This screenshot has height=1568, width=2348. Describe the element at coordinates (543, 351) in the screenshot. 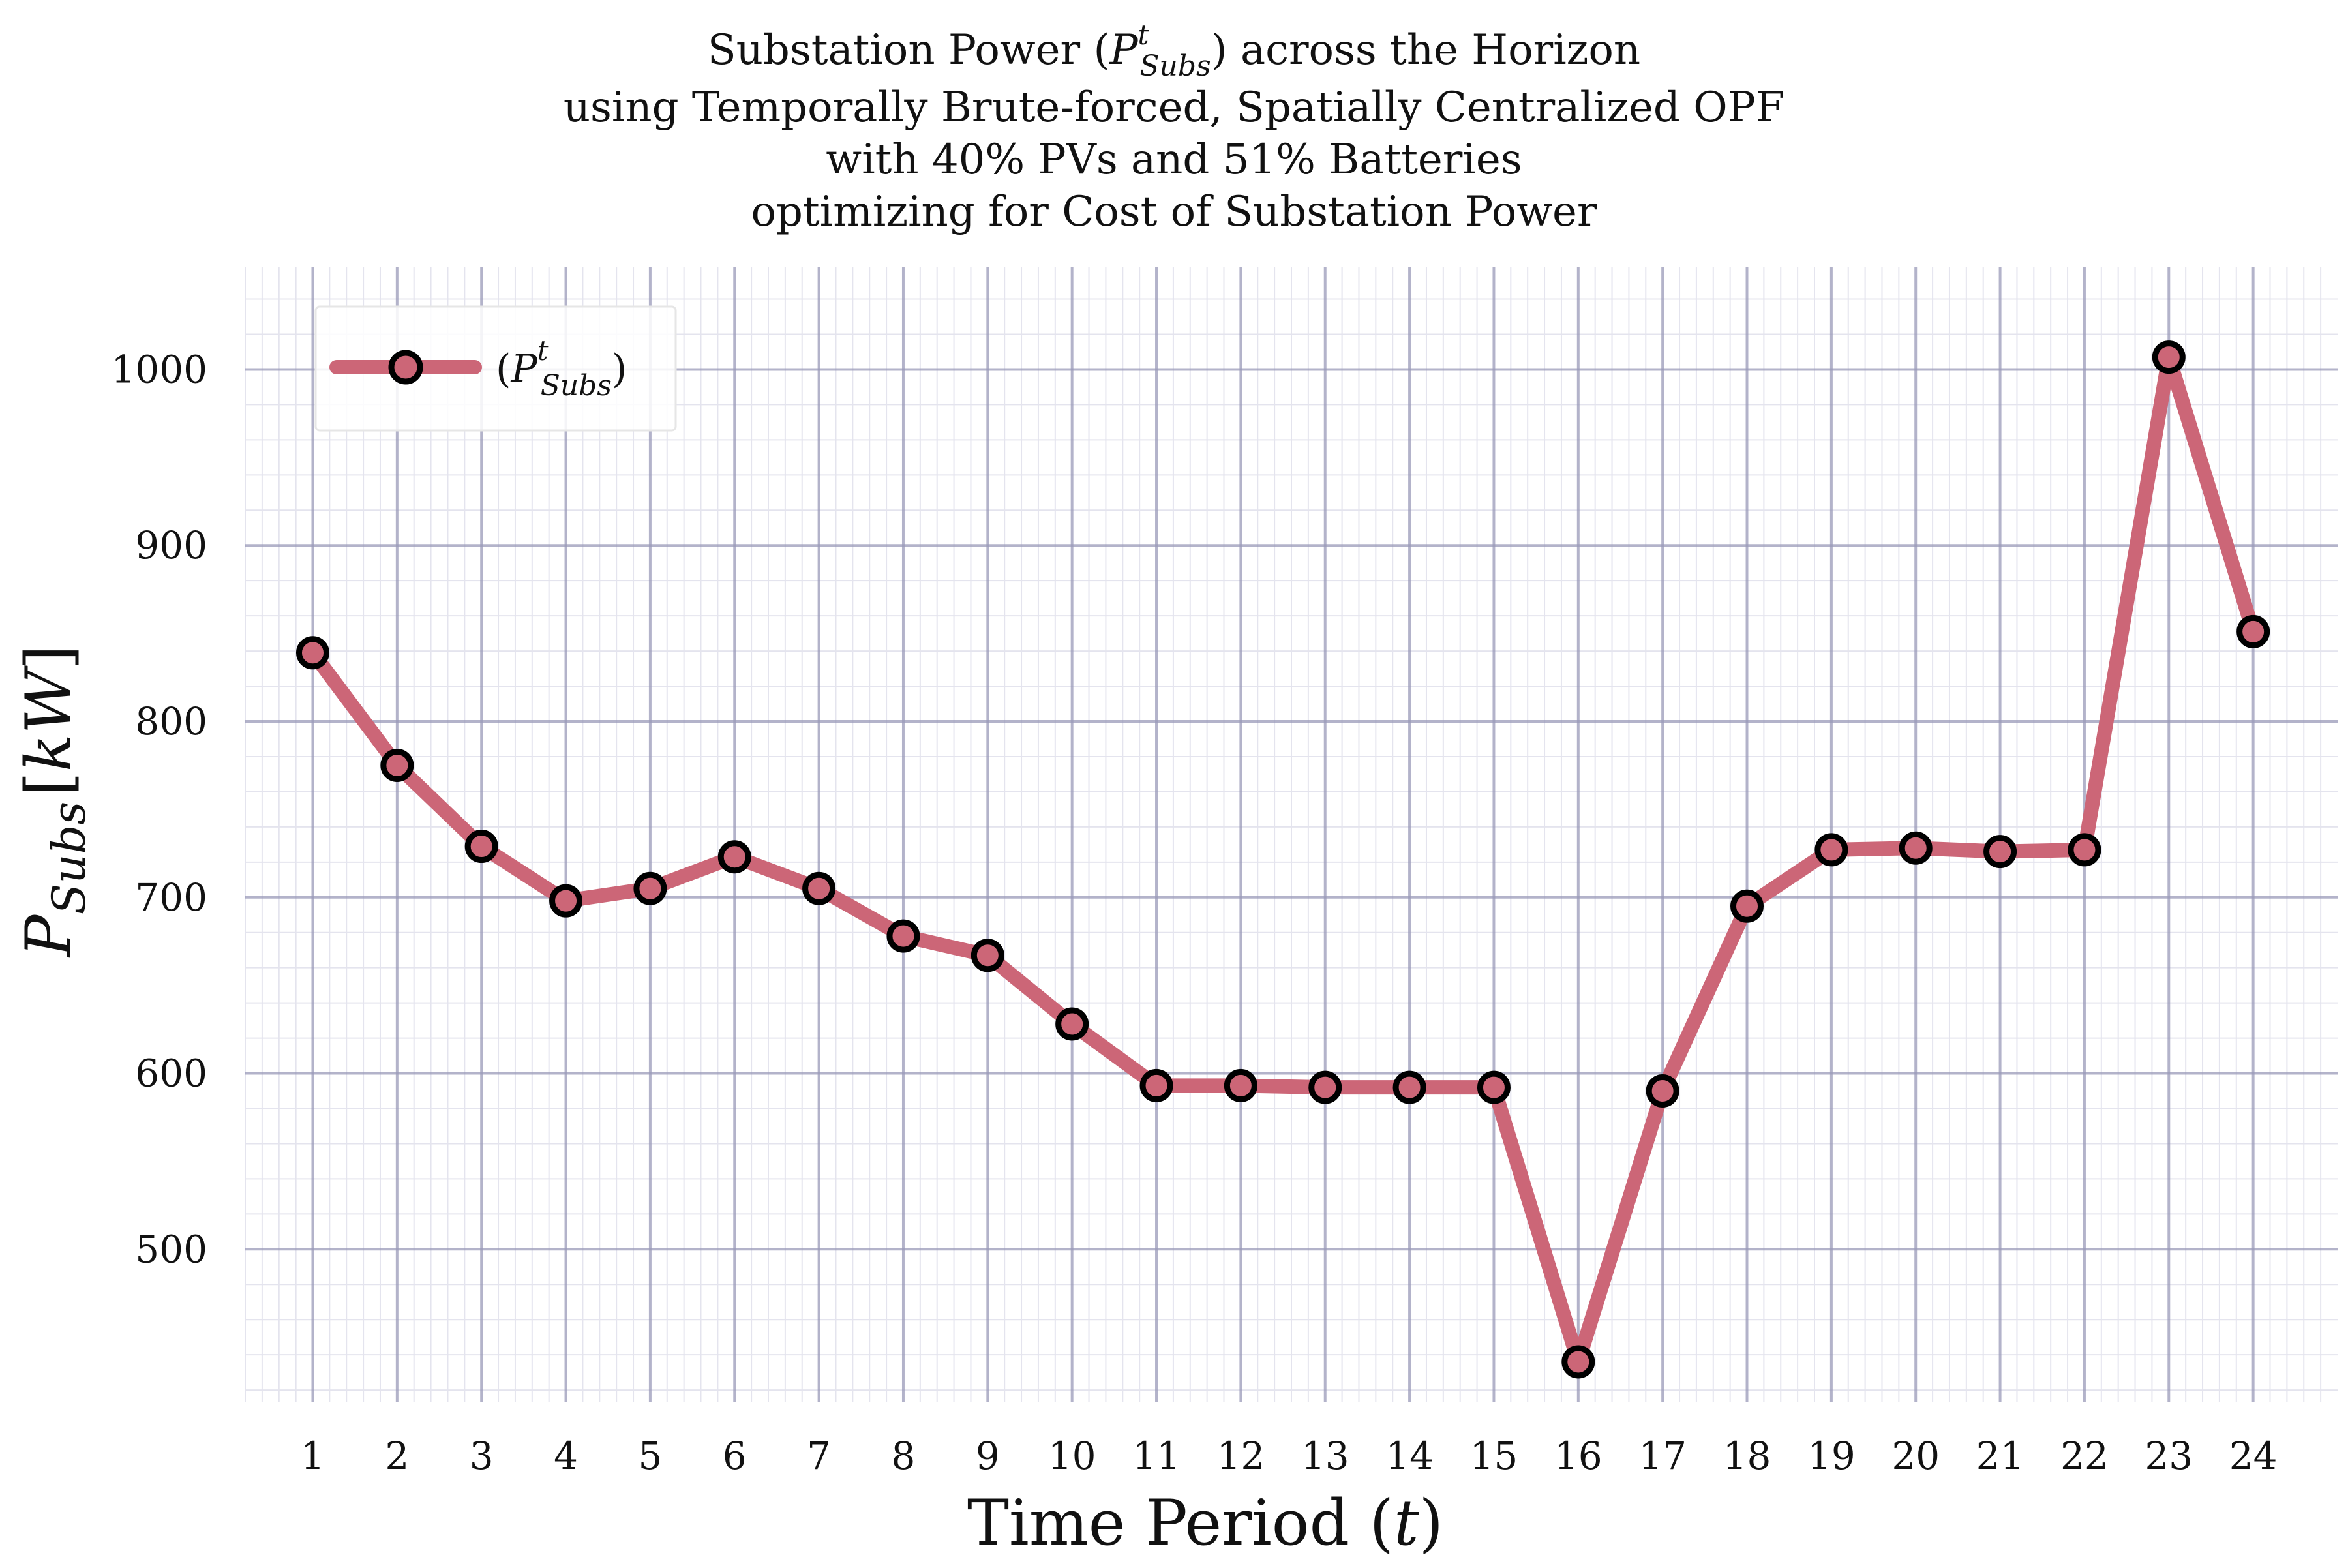

I see `legend-label-sup: t` at that location.